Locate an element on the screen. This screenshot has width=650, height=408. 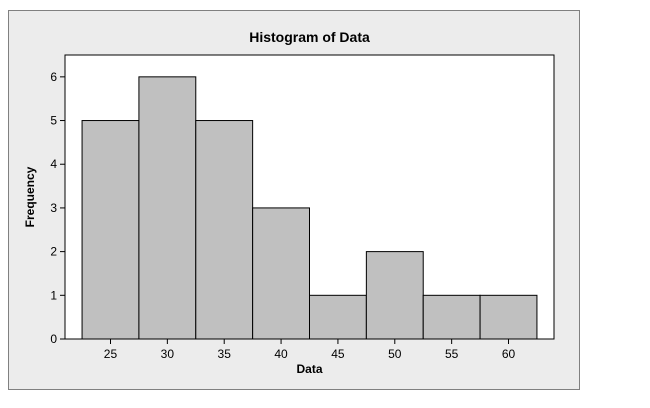
x-tick-label: 35 is located at coordinates (225, 354).